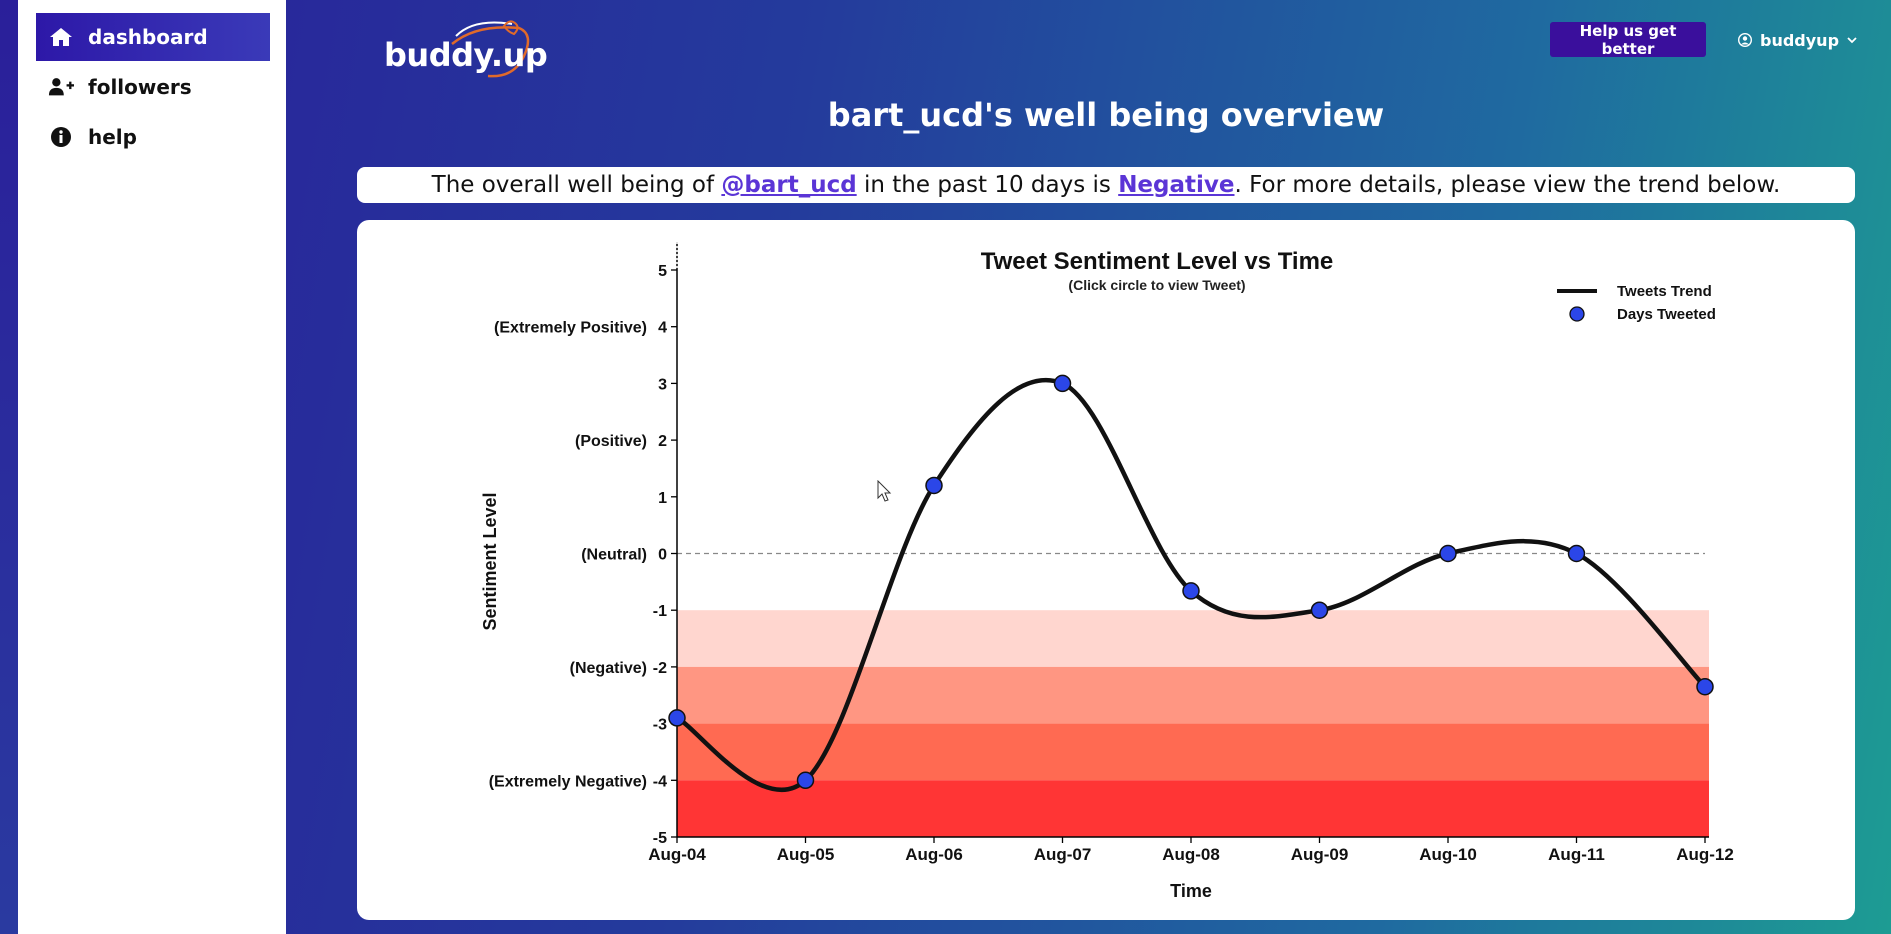 The image size is (1891, 934). I want to click on info-icon, so click(61, 137).